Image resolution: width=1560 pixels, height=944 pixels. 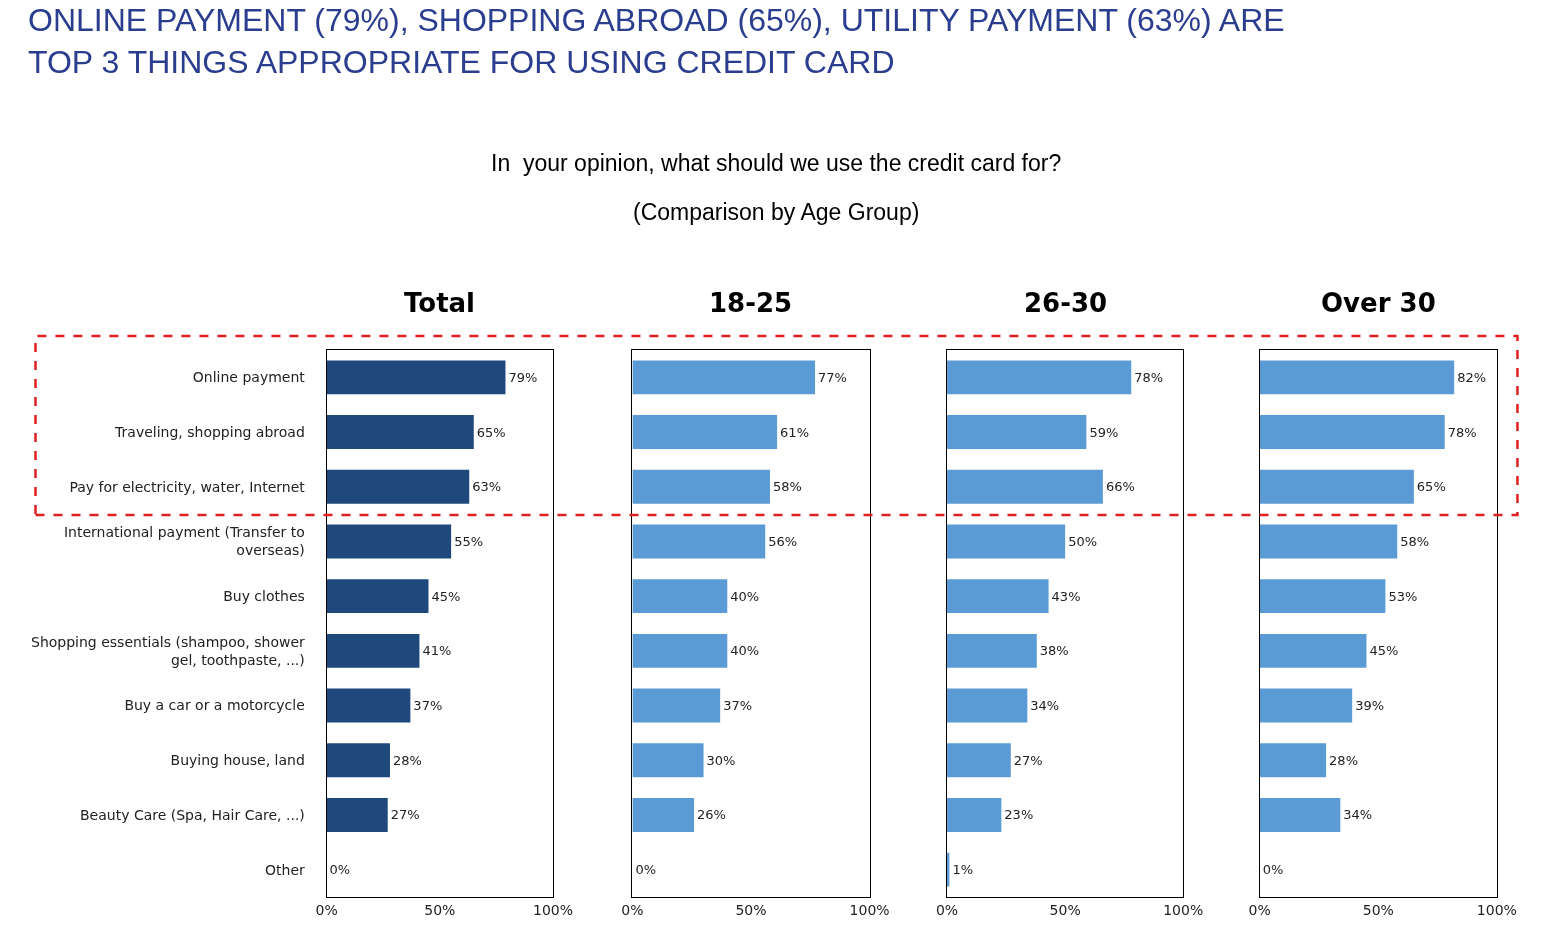 I want to click on text: (Comparison by Age Group), so click(x=776, y=212).